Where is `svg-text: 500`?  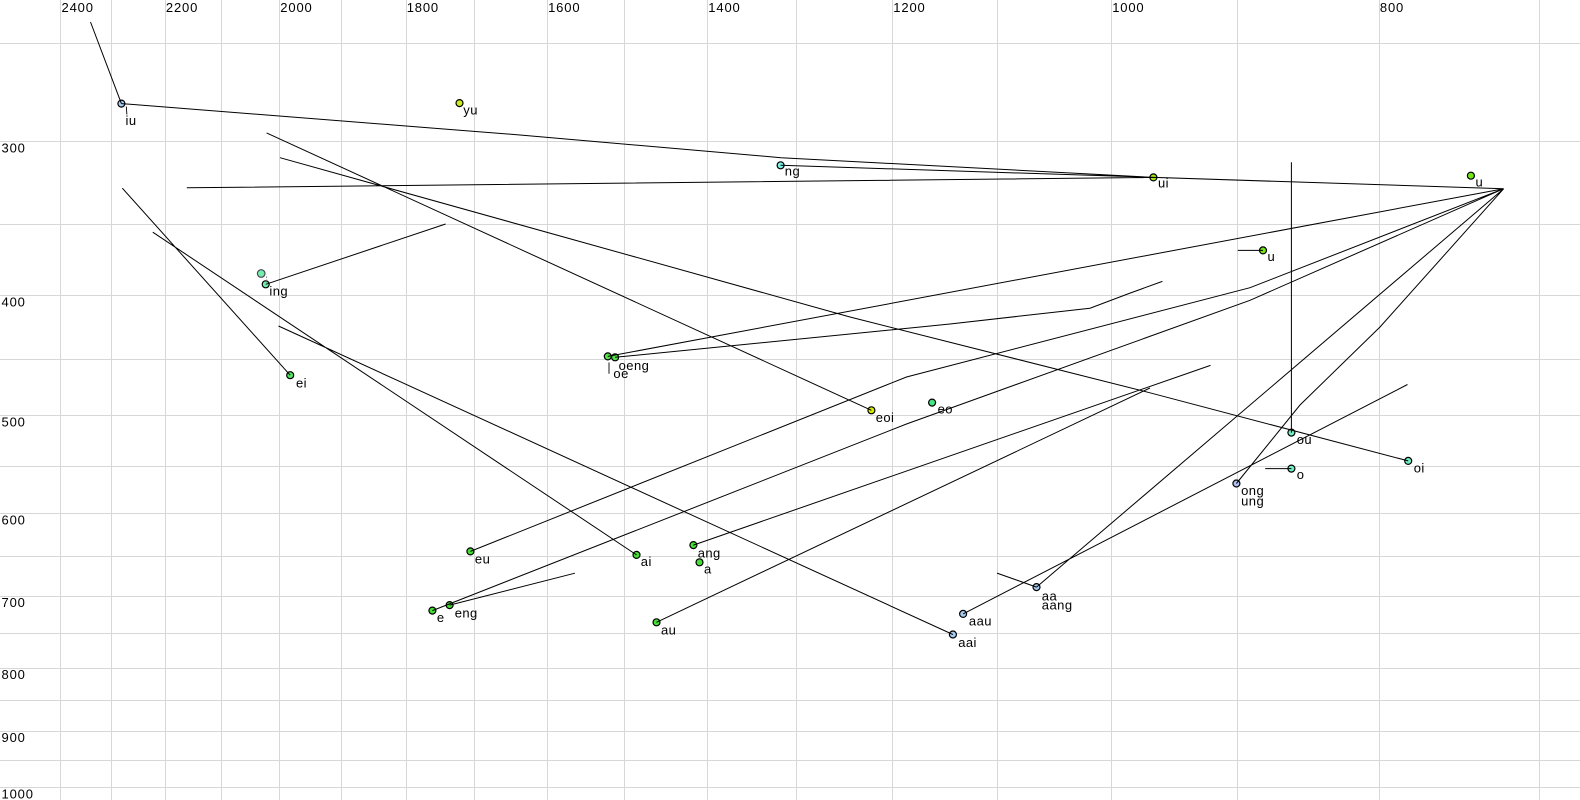 svg-text: 500 is located at coordinates (14, 422).